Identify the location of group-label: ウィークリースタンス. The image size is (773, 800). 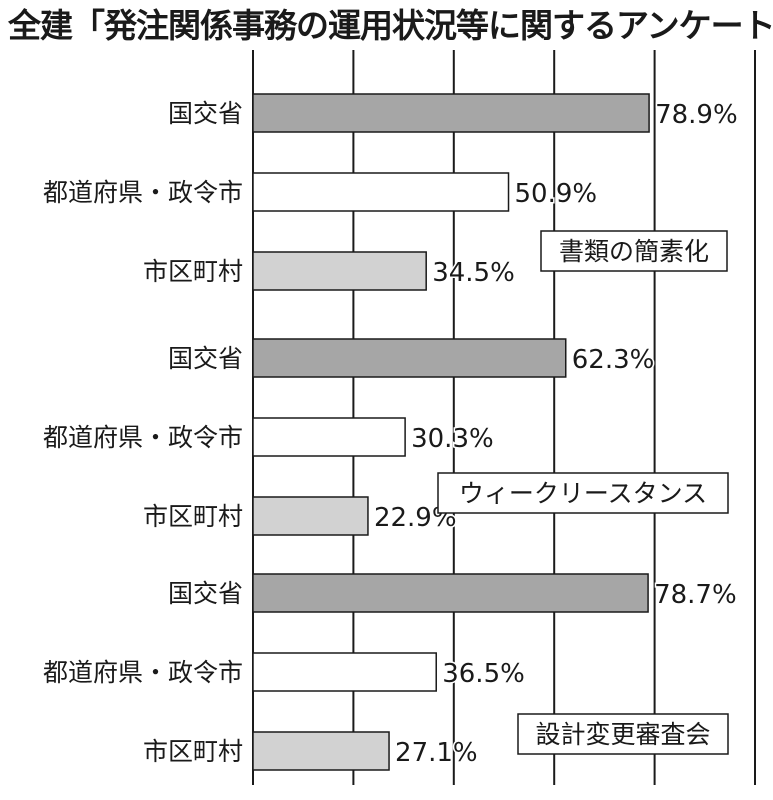
(583, 493).